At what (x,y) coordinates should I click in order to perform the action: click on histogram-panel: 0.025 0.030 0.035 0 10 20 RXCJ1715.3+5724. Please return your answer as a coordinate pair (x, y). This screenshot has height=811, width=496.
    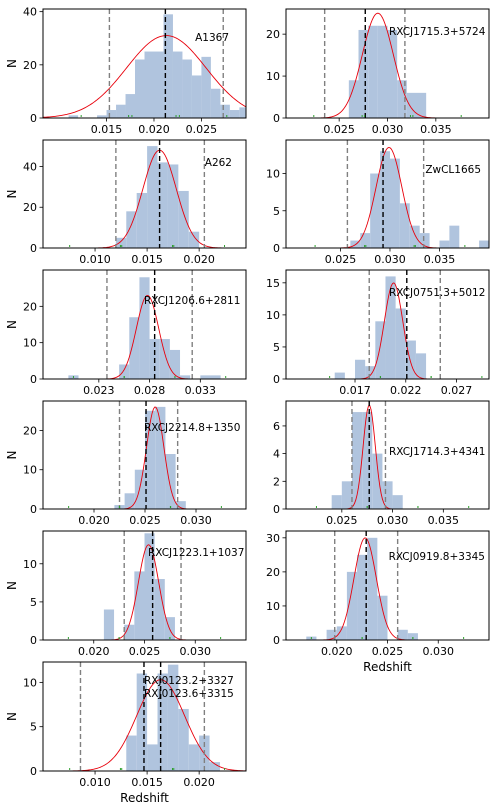
    Looking at the image, I should click on (378, 72).